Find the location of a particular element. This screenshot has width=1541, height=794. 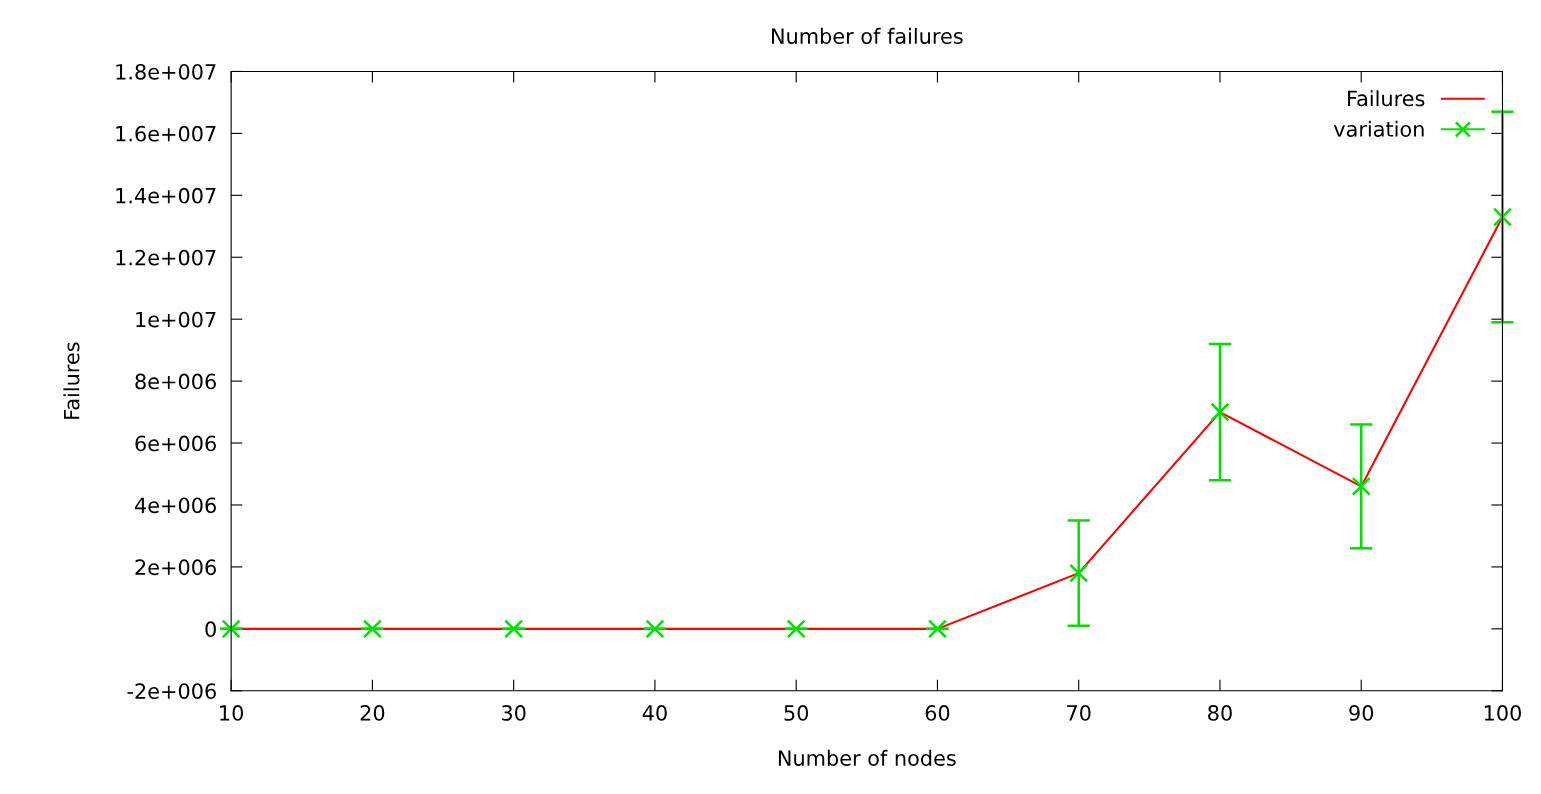

x-tick-label: 90 is located at coordinates (1361, 713).